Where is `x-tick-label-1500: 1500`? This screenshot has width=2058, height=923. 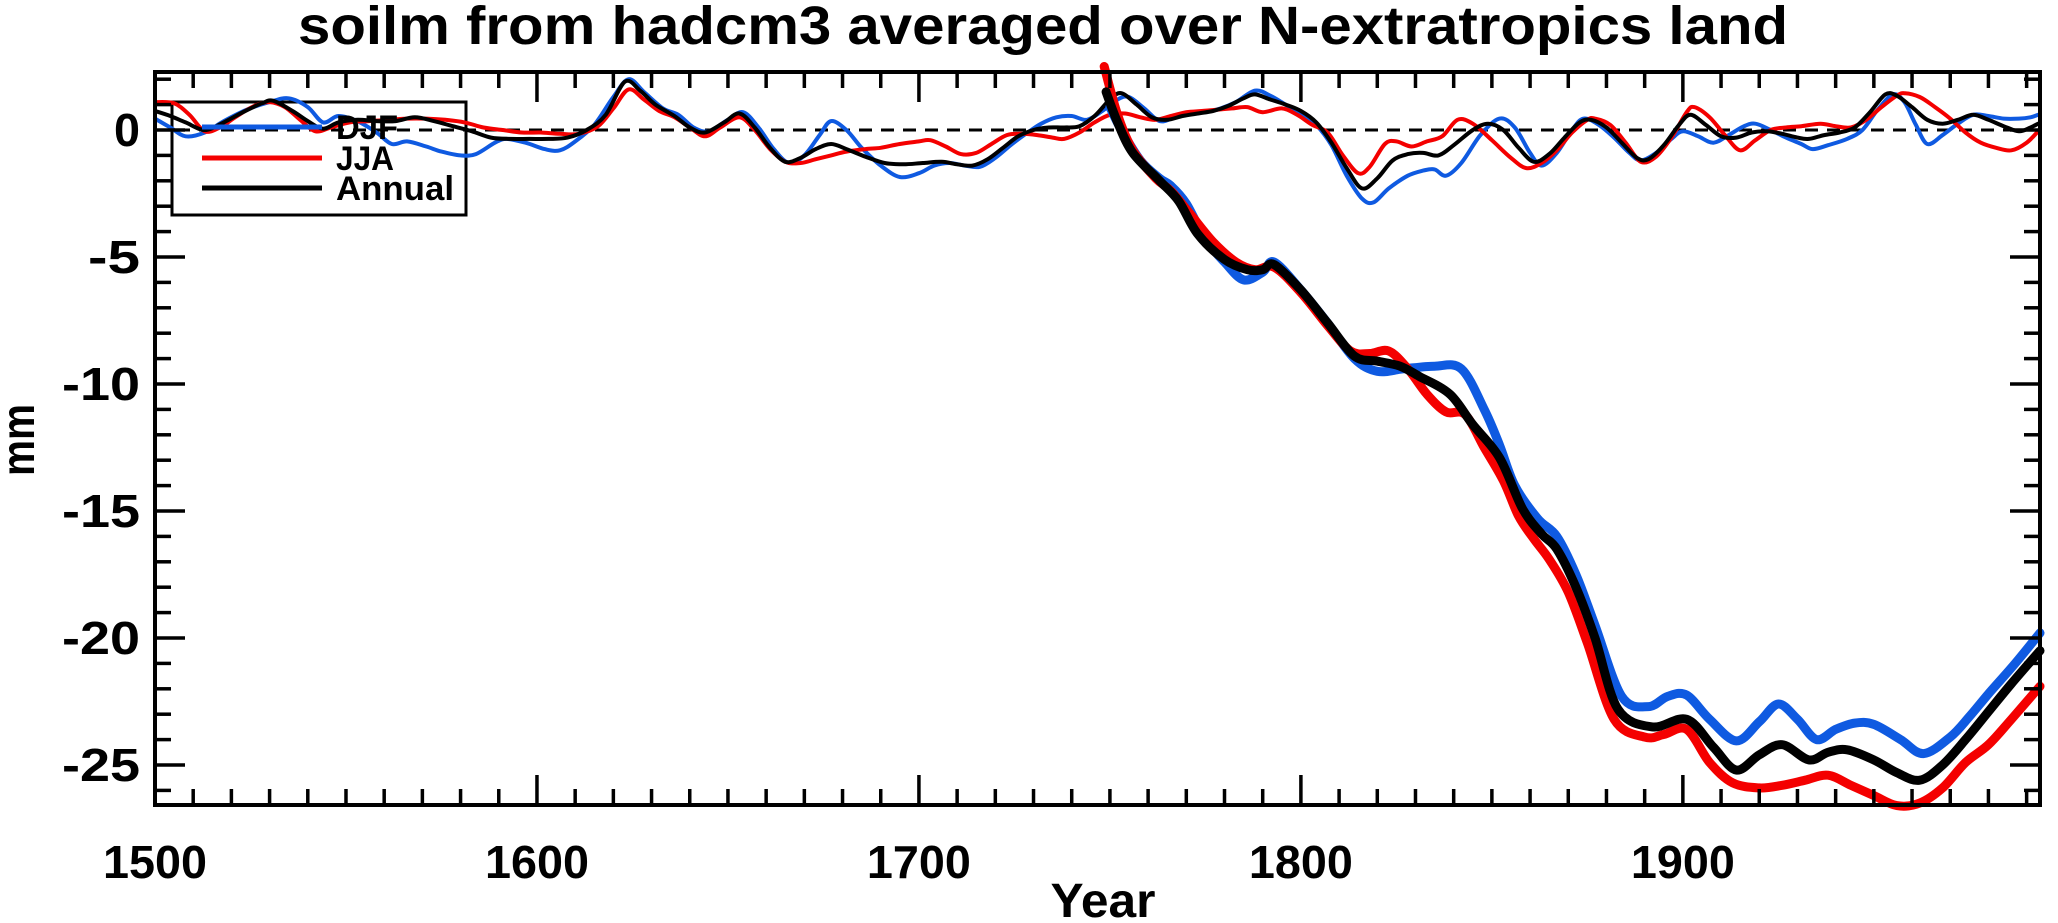 x-tick-label-1500: 1500 is located at coordinates (155, 862).